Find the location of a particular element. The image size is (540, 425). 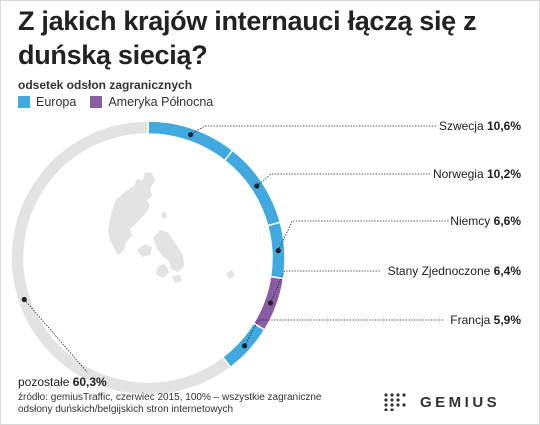

slice-label-pozostale: pozostałe 60,3% is located at coordinates (62, 382).